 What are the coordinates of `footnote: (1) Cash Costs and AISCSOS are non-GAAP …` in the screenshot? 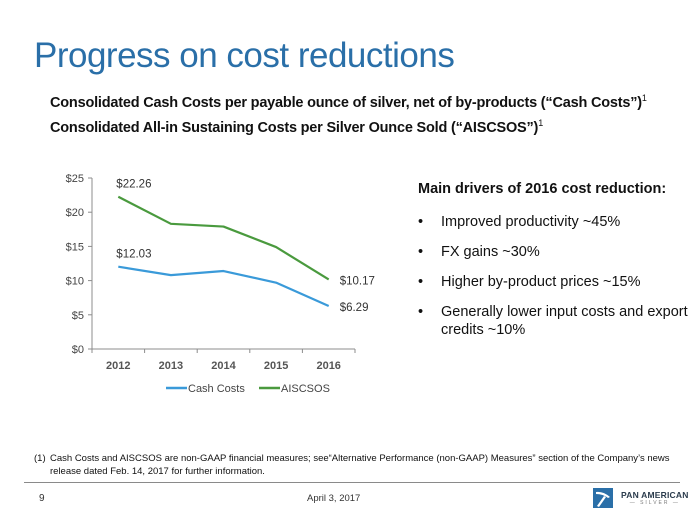 It's located at (354, 465).